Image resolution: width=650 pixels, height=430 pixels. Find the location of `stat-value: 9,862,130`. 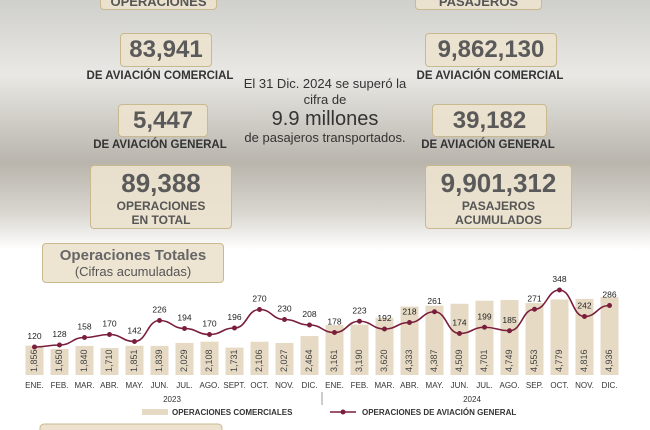

stat-value: 9,862,130 is located at coordinates (491, 50).